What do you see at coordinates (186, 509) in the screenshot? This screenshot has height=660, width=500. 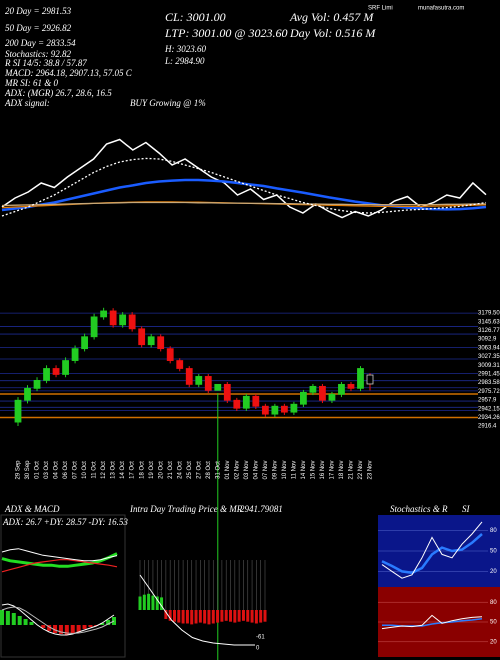 I see `intraday-title: Intra Day Trading Price & MR` at bounding box center [186, 509].